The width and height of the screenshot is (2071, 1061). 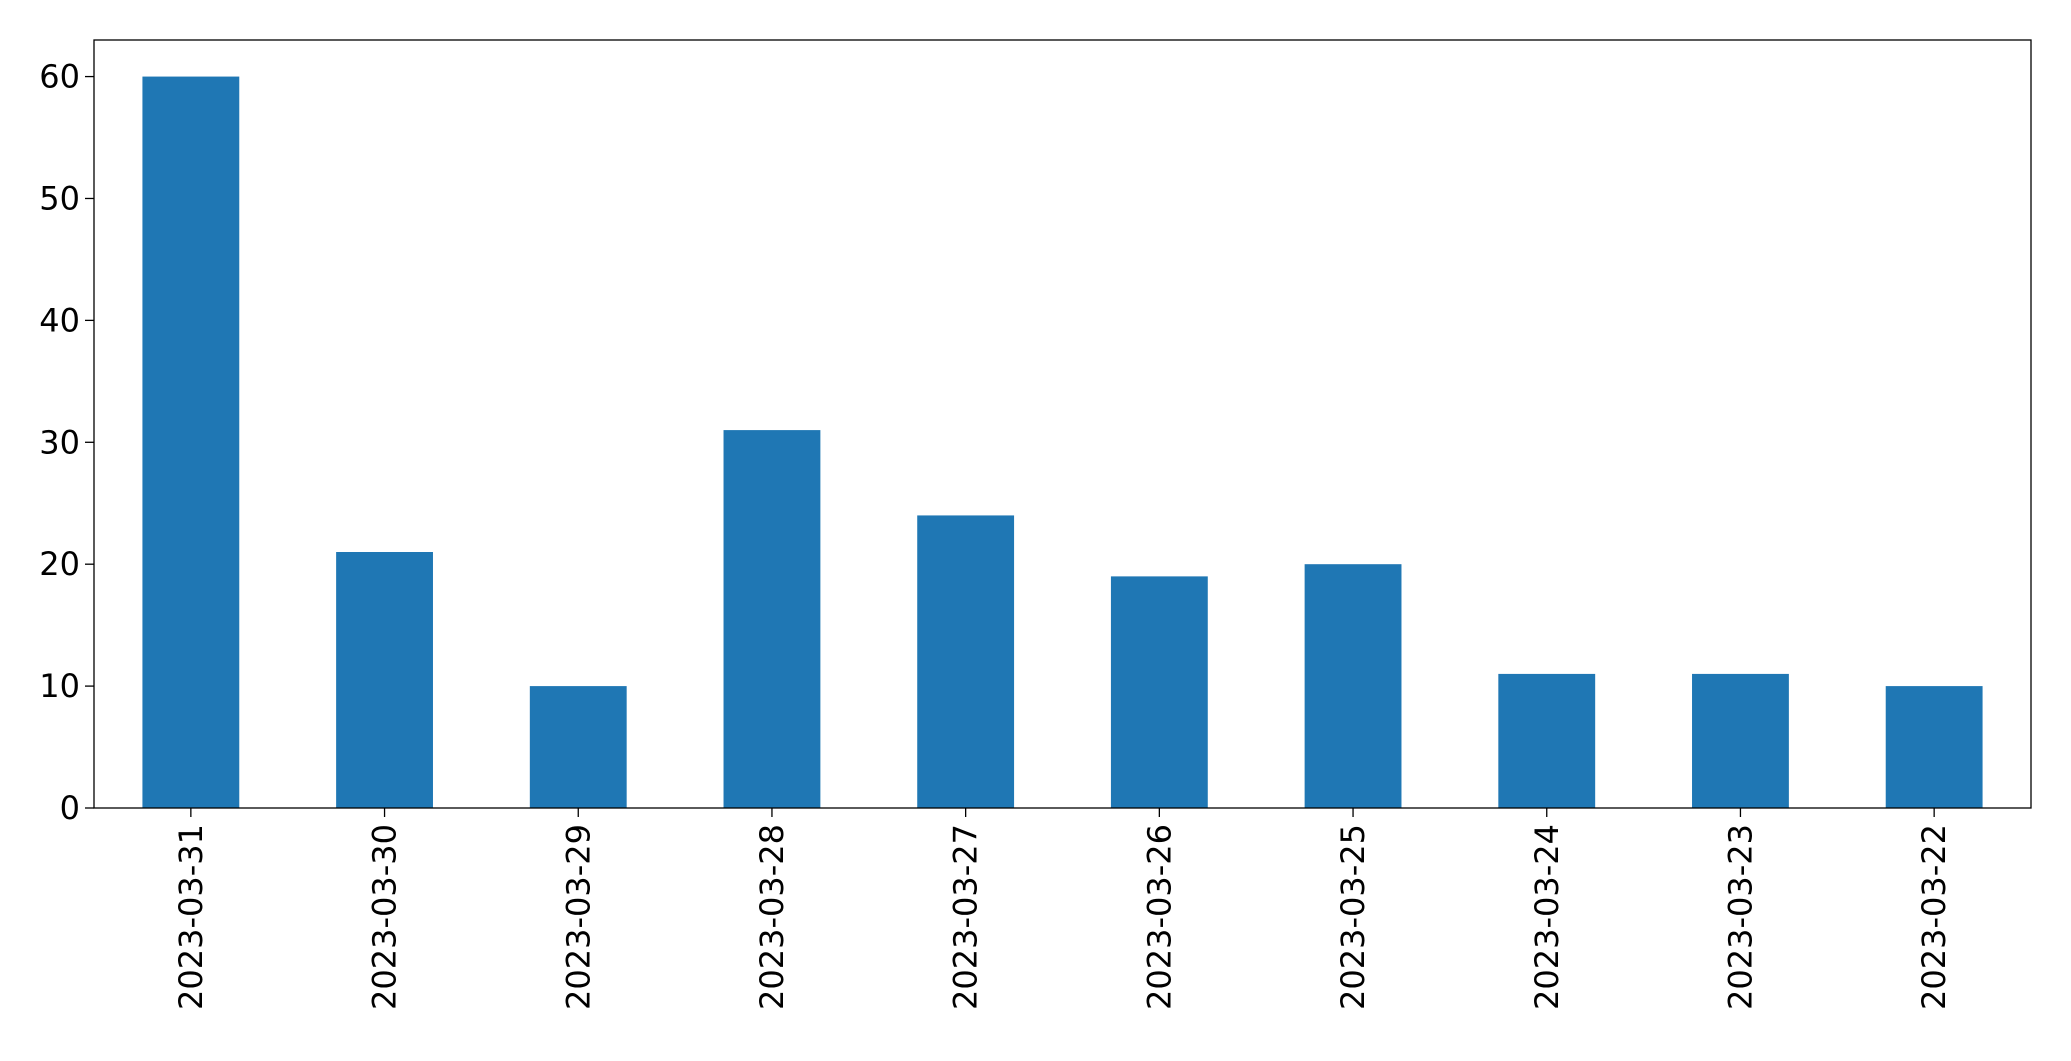 I want to click on y-tick-label: 50, so click(x=59, y=198).